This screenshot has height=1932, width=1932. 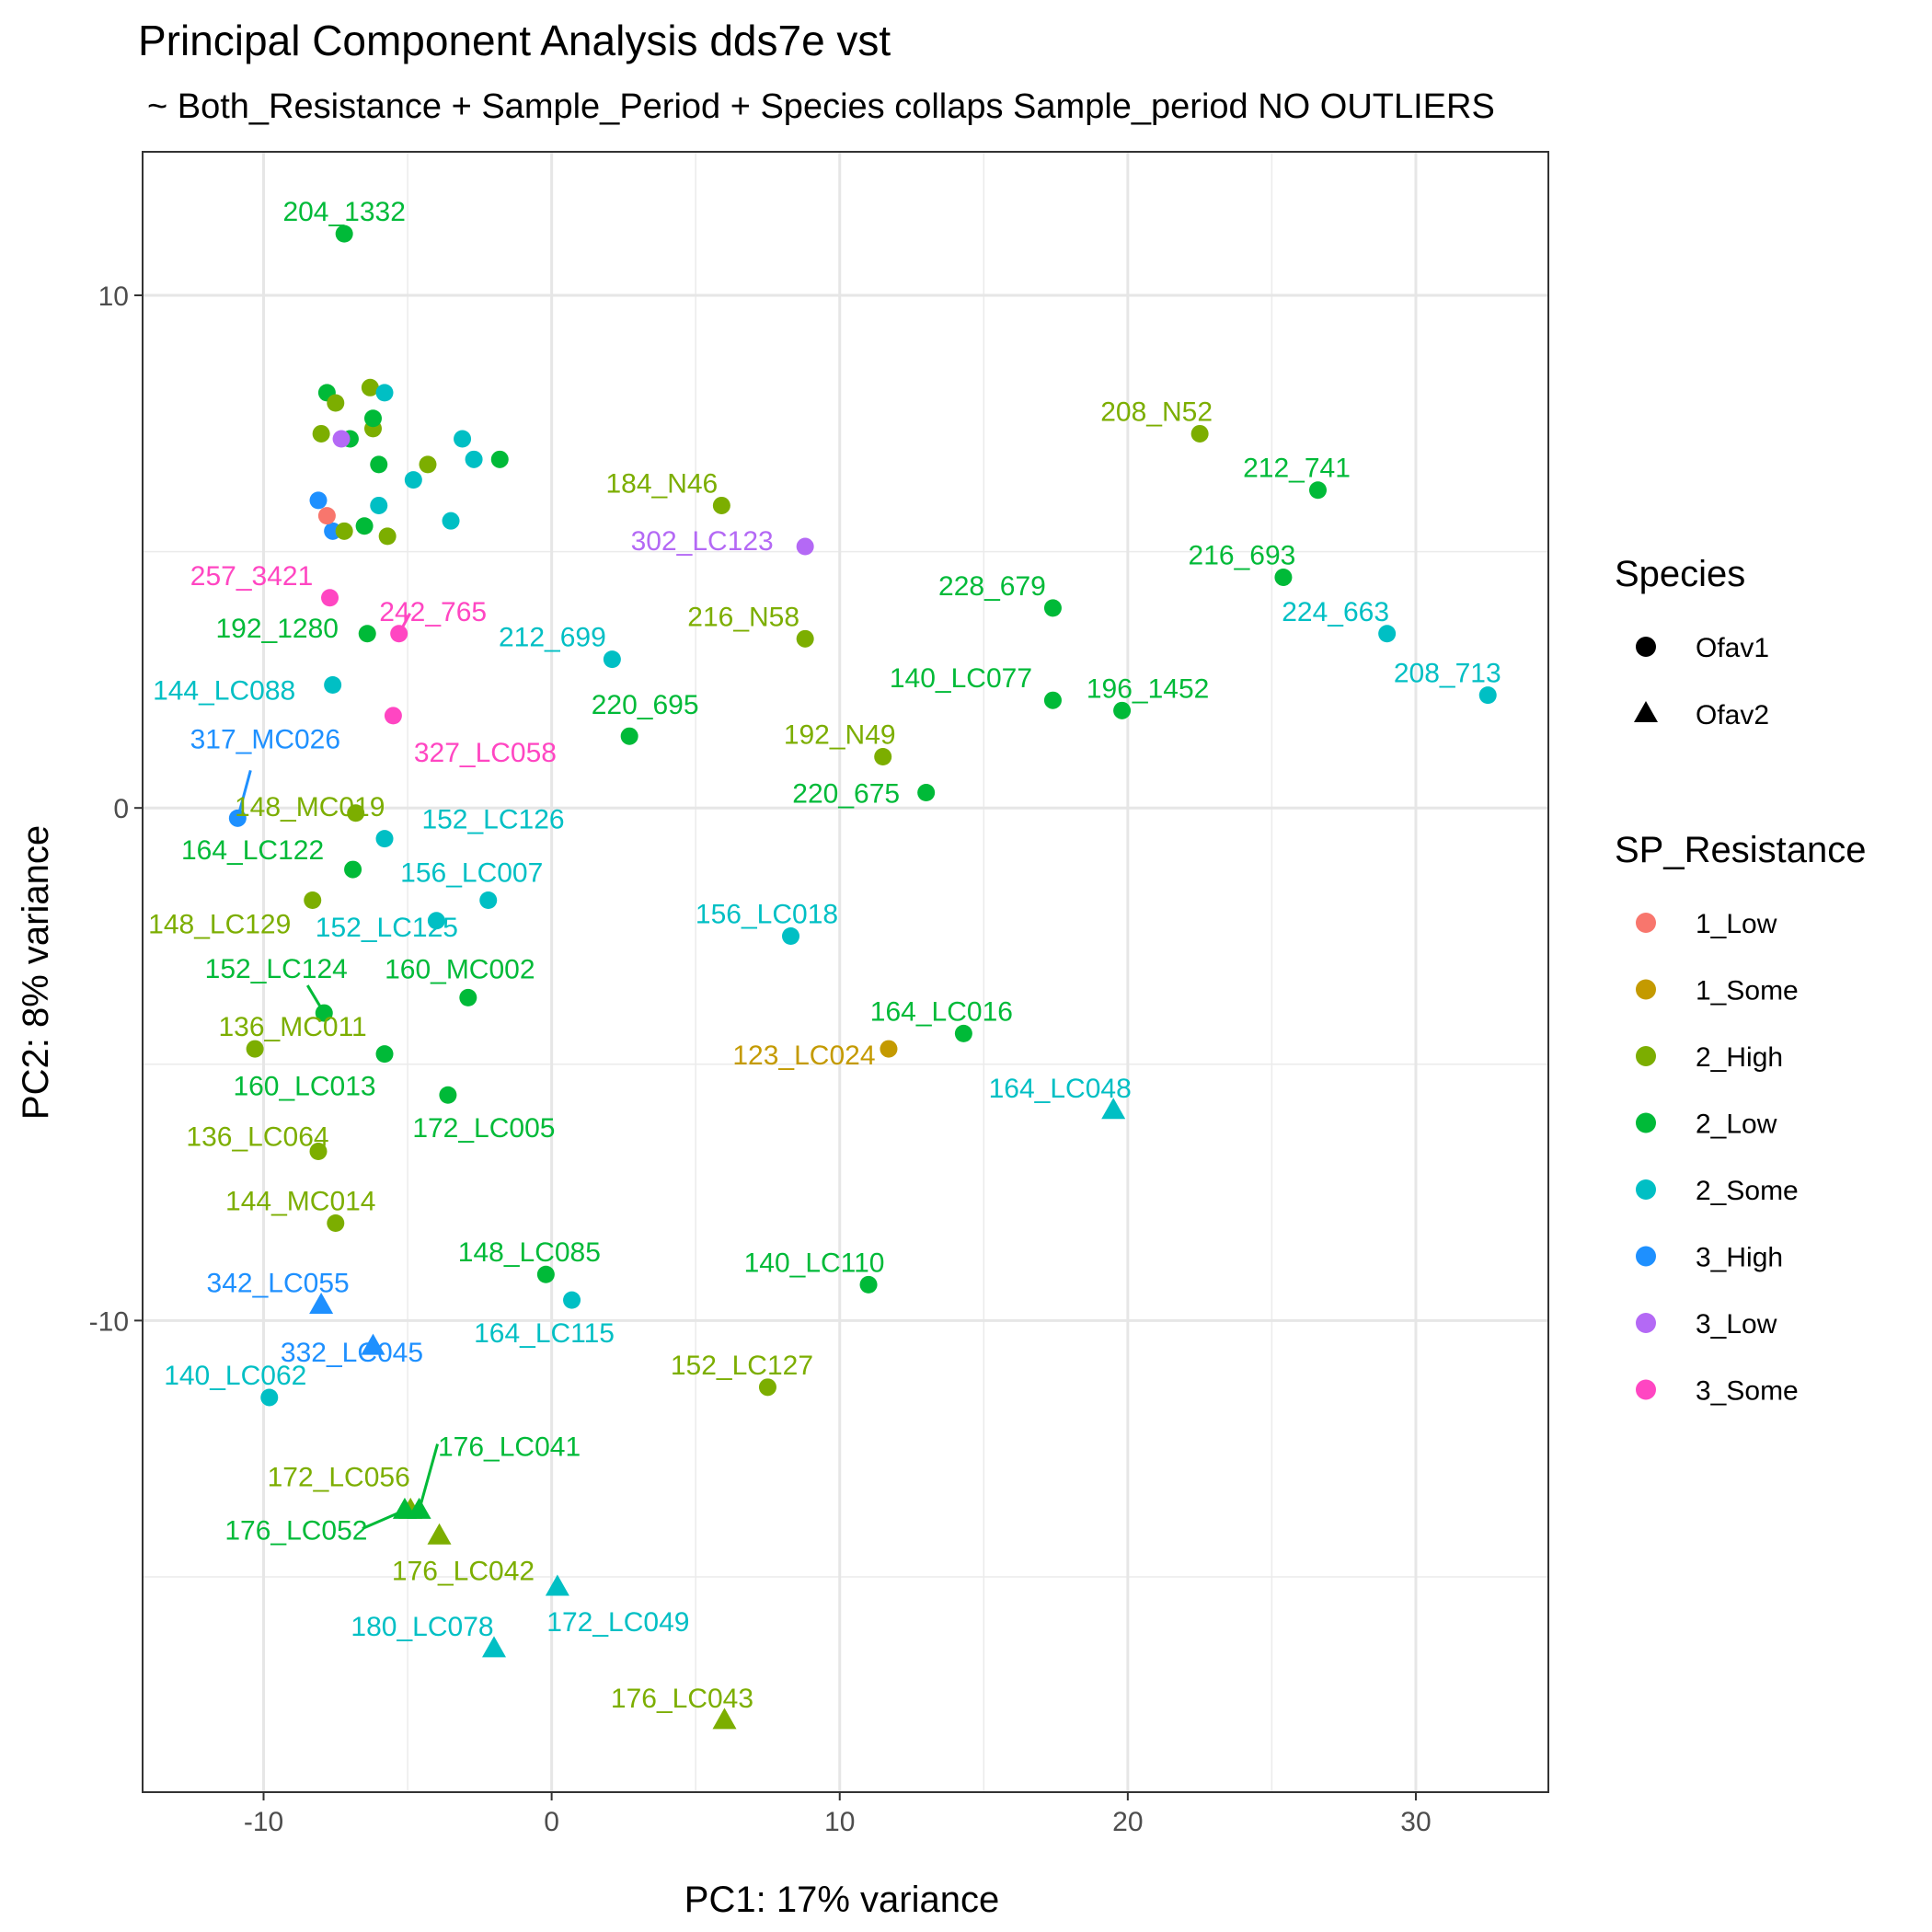 What do you see at coordinates (814, 1263) in the screenshot?
I see `point-label: 140_LC110` at bounding box center [814, 1263].